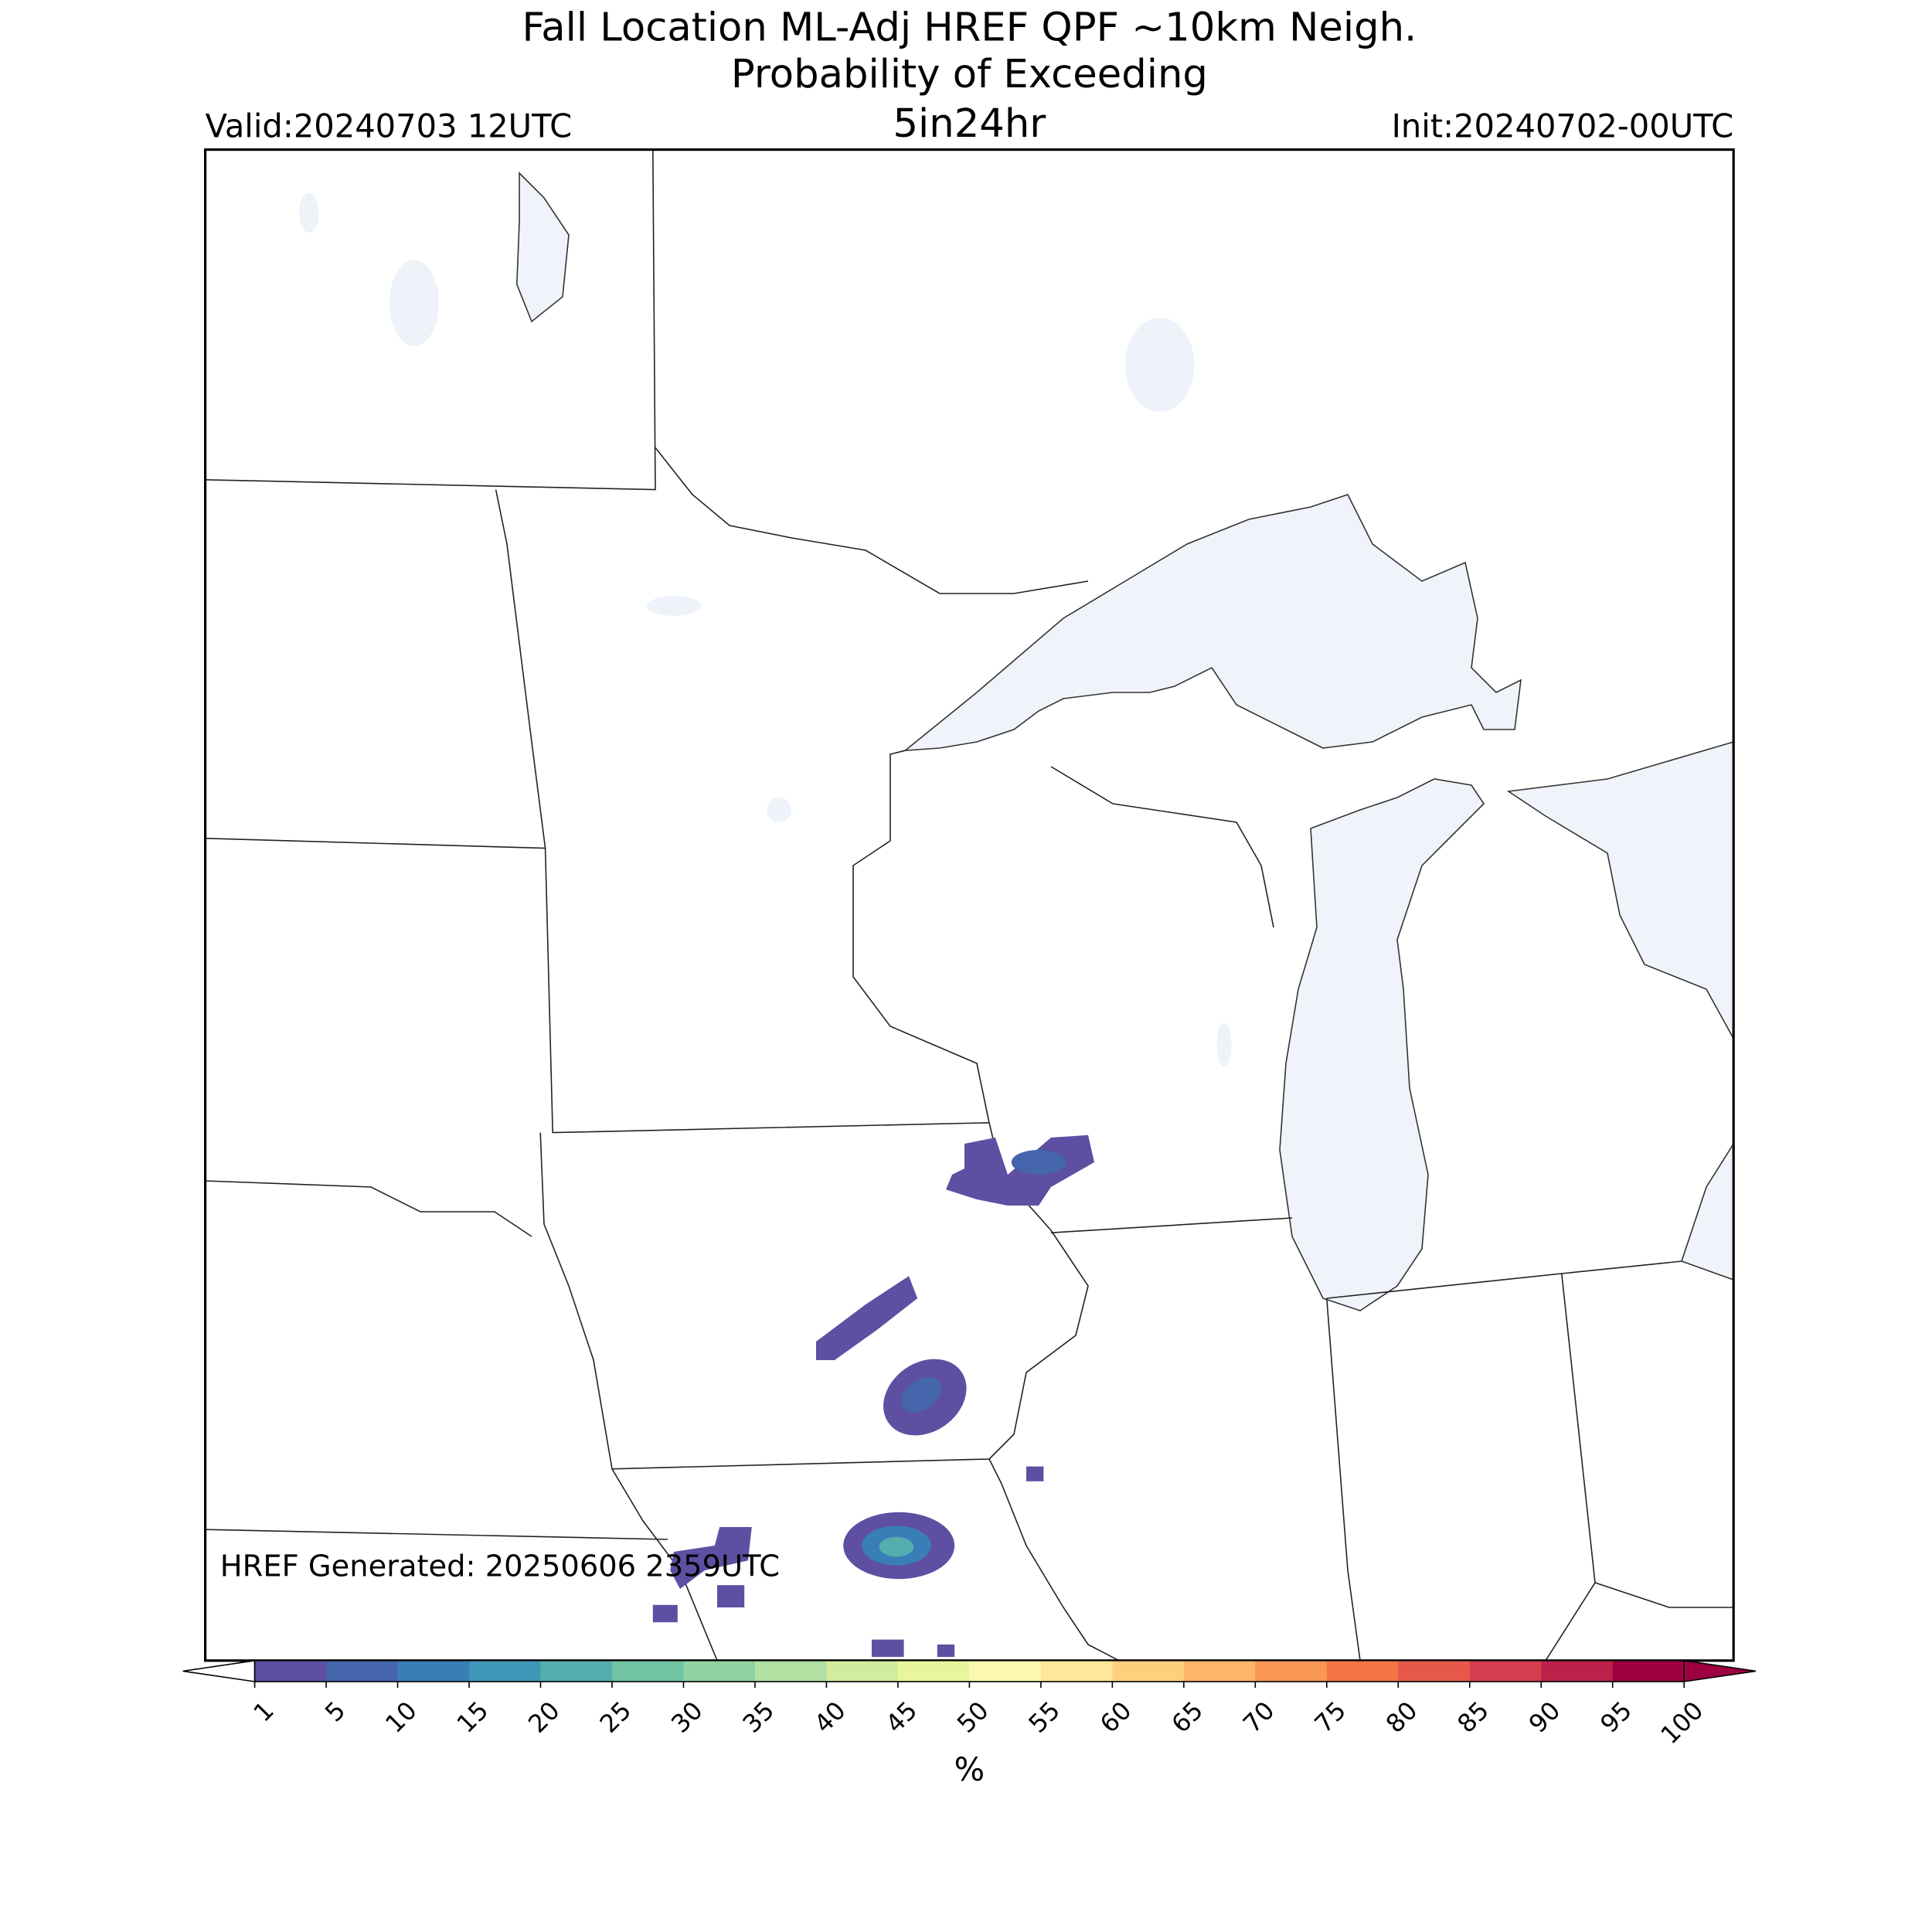 Image resolution: width=1932 pixels, height=1932 pixels. I want to click on valid-time: Valid:20240703 12UTC, so click(390, 126).